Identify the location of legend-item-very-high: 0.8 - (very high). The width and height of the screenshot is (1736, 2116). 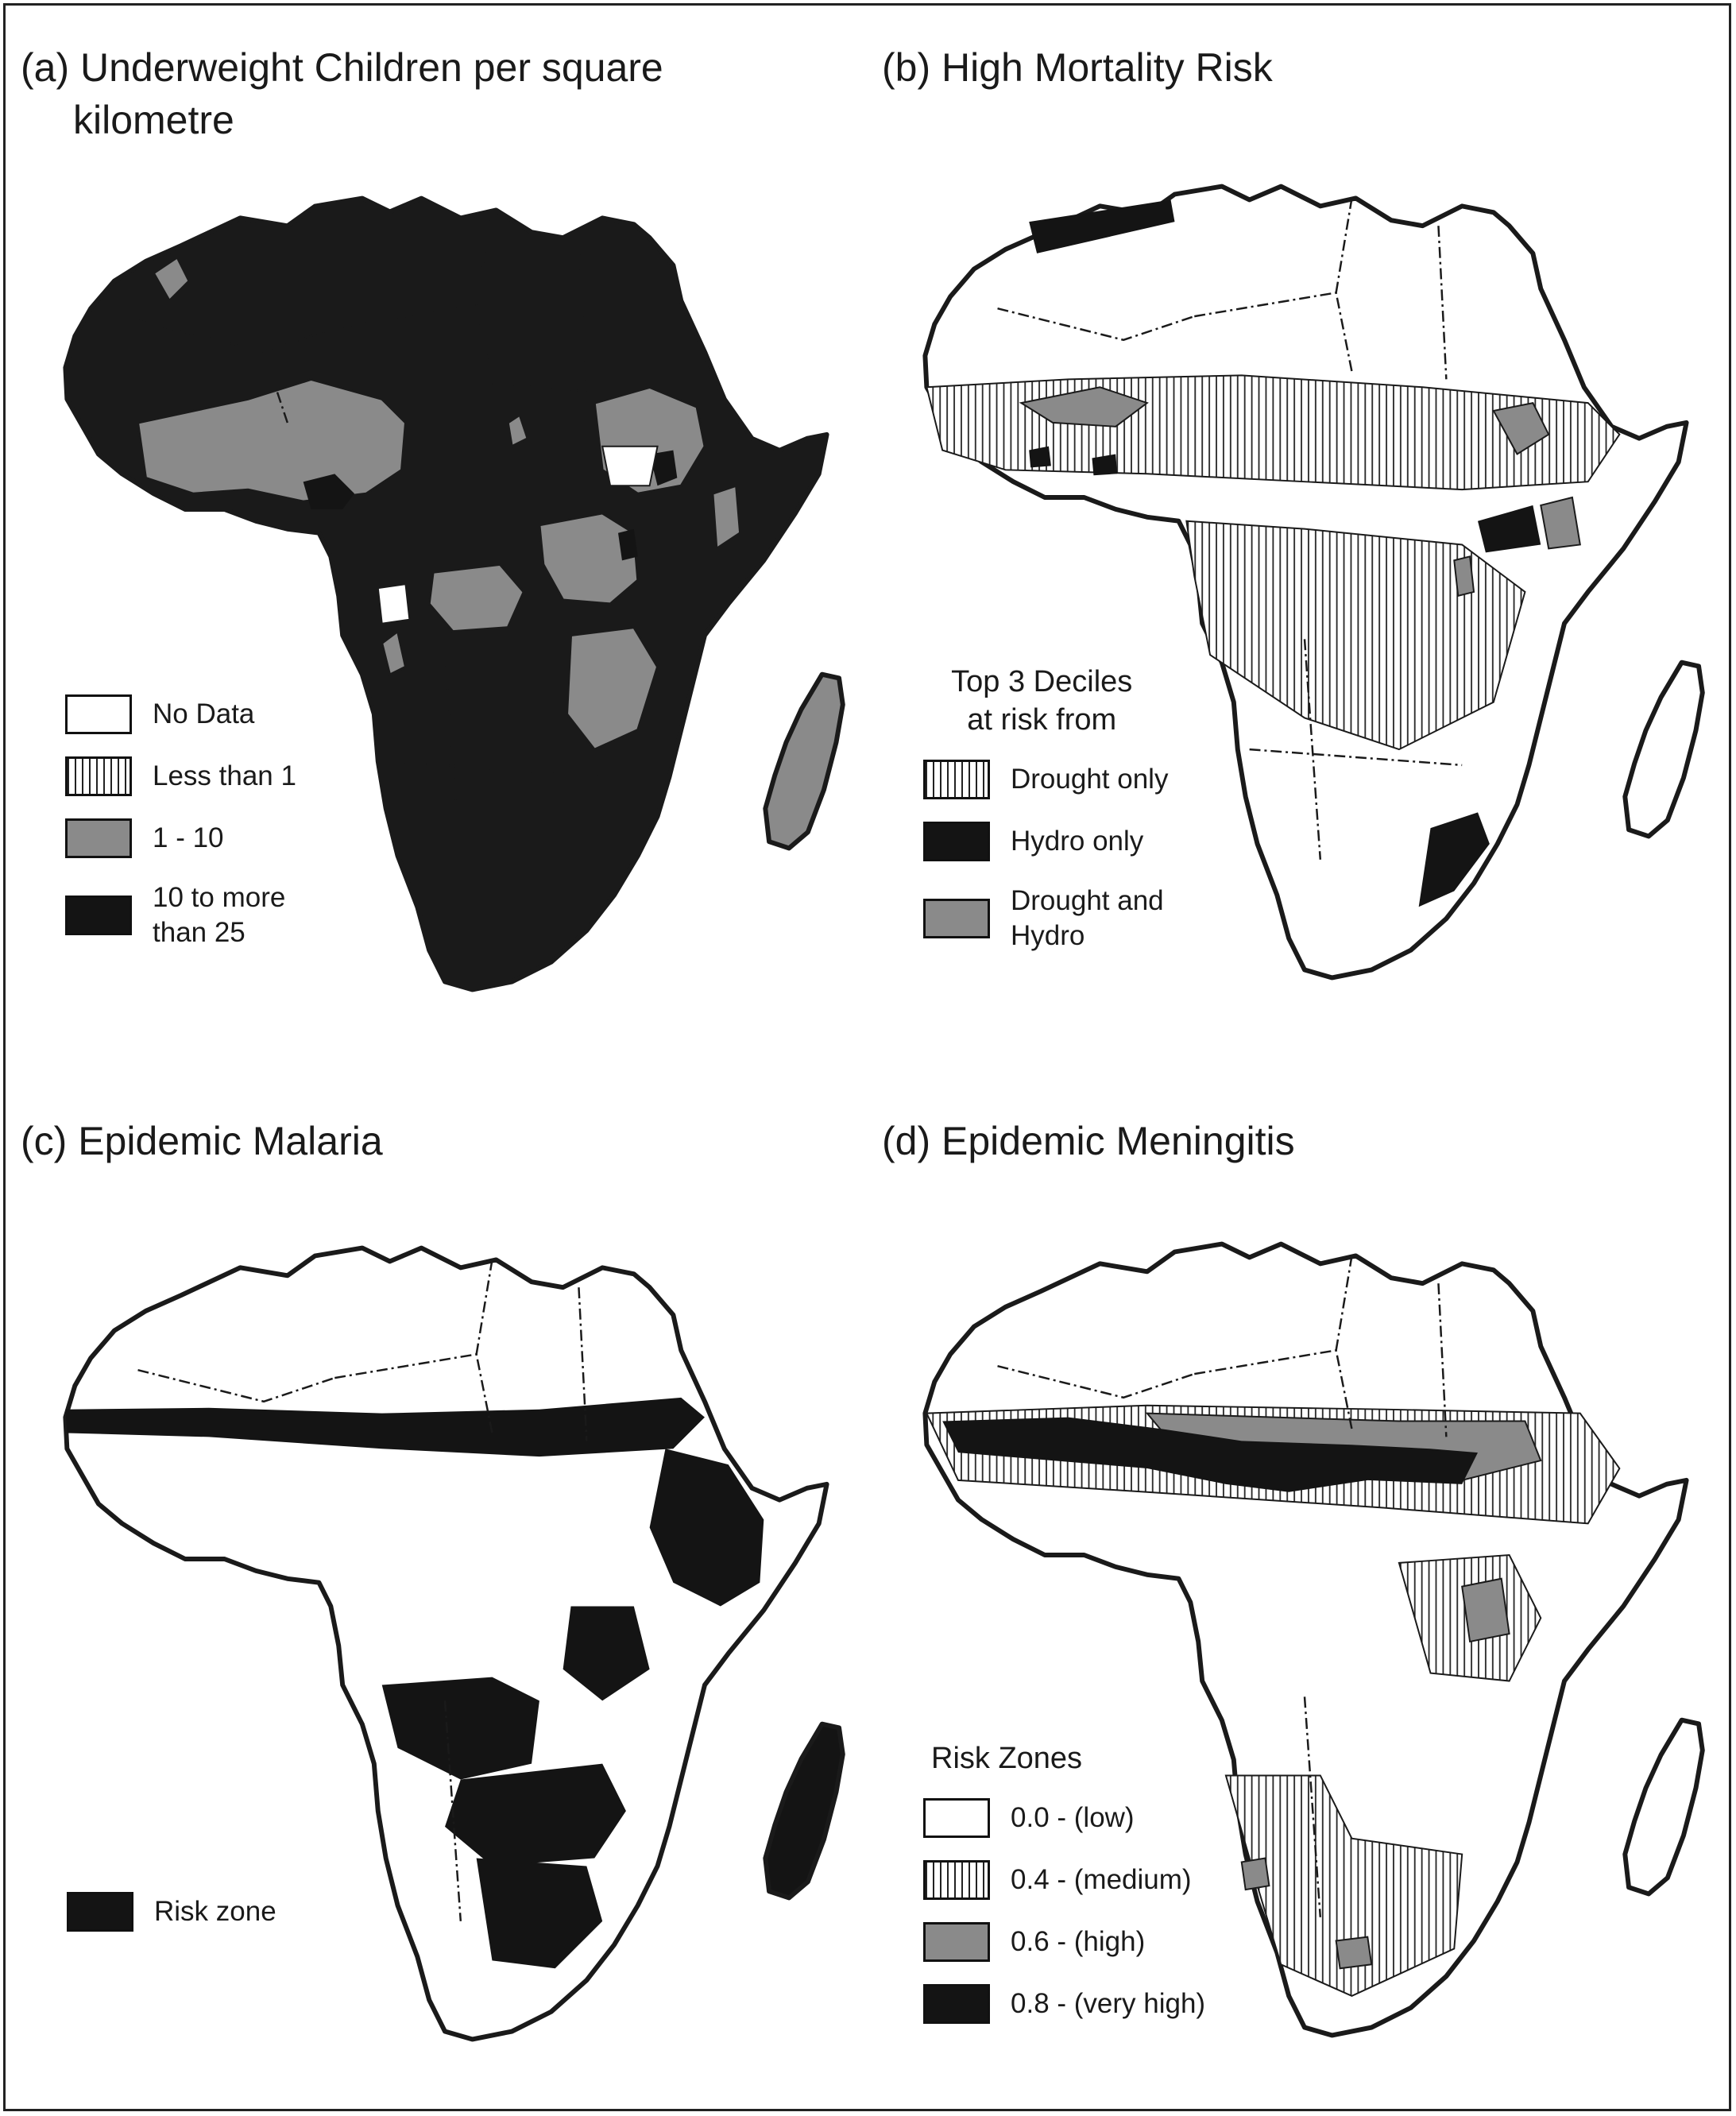
(1064, 2004).